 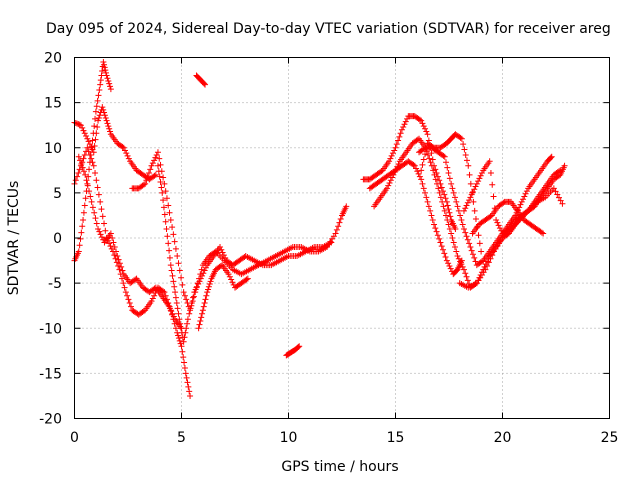 I want to click on y-tick-label: -15, so click(x=50, y=374).